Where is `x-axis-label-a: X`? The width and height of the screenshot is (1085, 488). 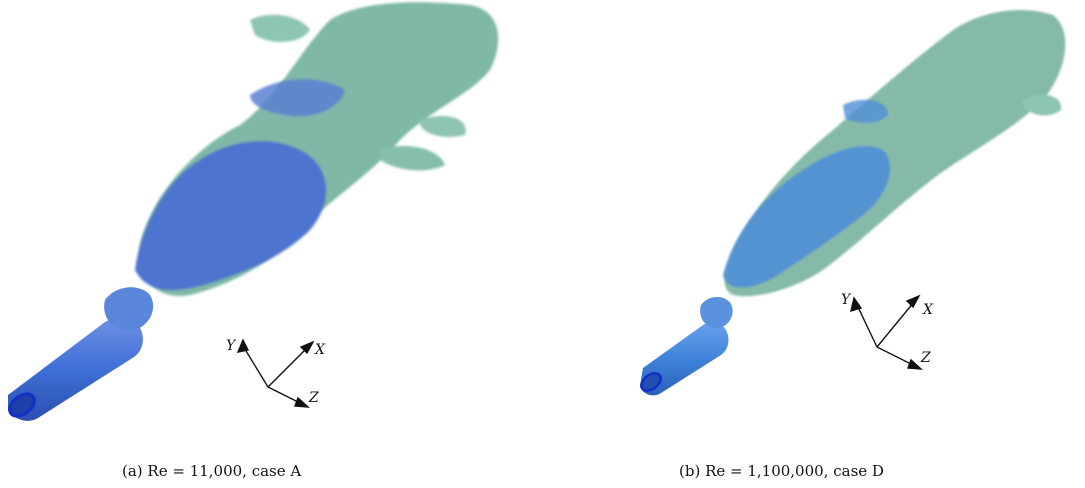 x-axis-label-a: X is located at coordinates (320, 350).